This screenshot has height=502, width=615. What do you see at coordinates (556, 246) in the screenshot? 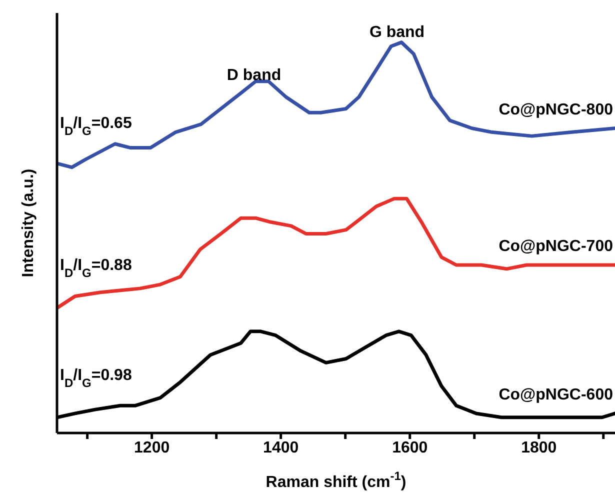
I see `series-label: Co@pNGC-700` at bounding box center [556, 246].